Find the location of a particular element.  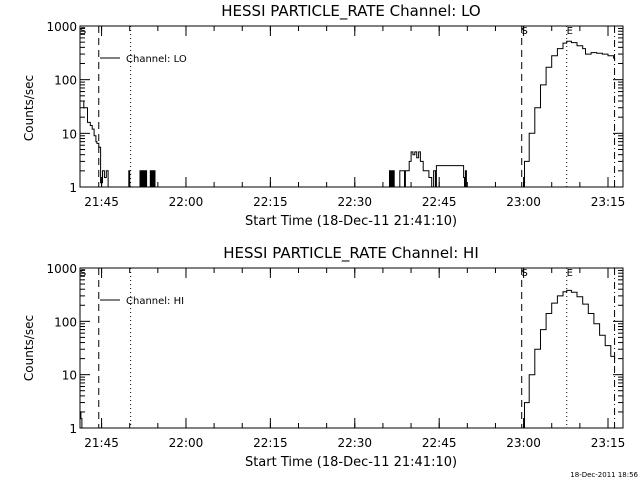

chart-title-lo: HESSI PARTICLE_RATE Channel: LO is located at coordinates (350, 11).